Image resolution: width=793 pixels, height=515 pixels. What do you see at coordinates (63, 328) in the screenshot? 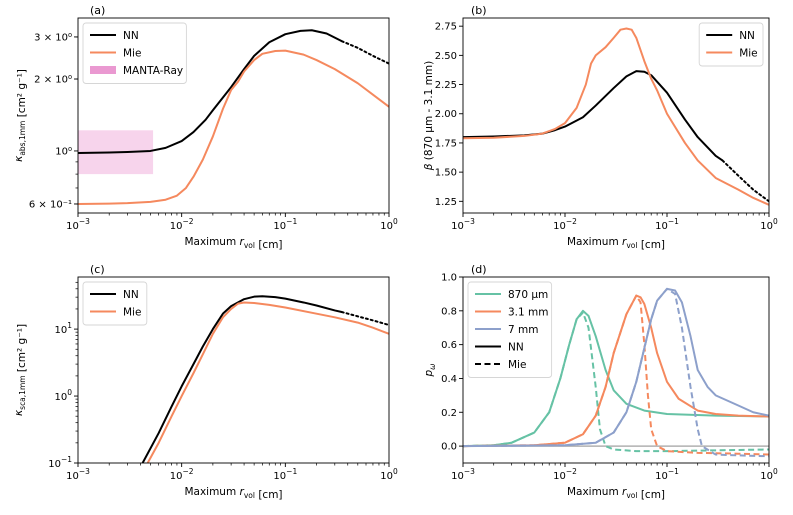
I see `y-tick-label: 10¹` at bounding box center [63, 328].